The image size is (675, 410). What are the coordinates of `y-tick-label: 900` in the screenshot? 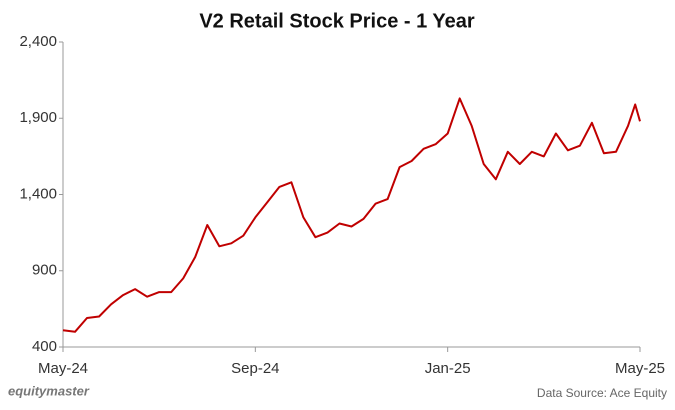 It's located at (44, 270).